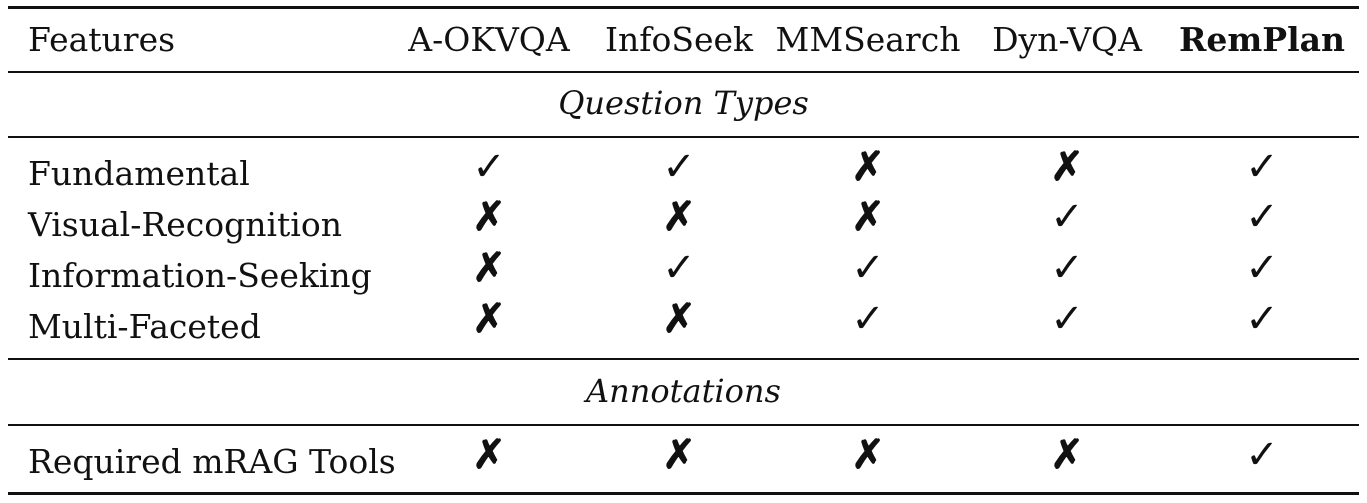  What do you see at coordinates (683, 72) in the screenshot?
I see `header-rule` at bounding box center [683, 72].